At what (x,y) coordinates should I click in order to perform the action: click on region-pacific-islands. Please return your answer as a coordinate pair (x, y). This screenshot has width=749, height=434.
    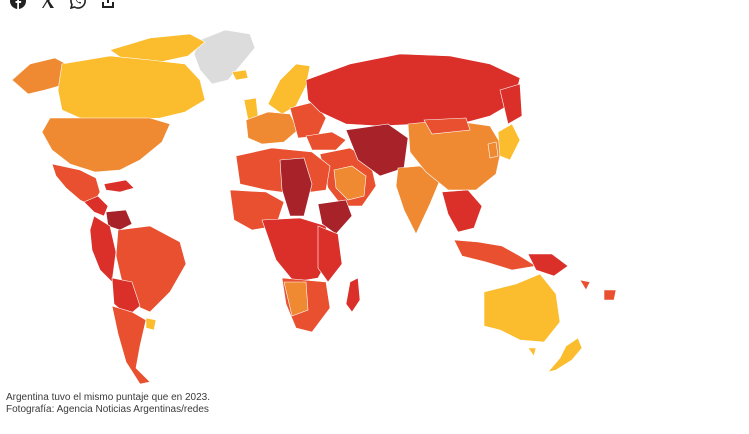
    Looking at the image, I should click on (610, 295).